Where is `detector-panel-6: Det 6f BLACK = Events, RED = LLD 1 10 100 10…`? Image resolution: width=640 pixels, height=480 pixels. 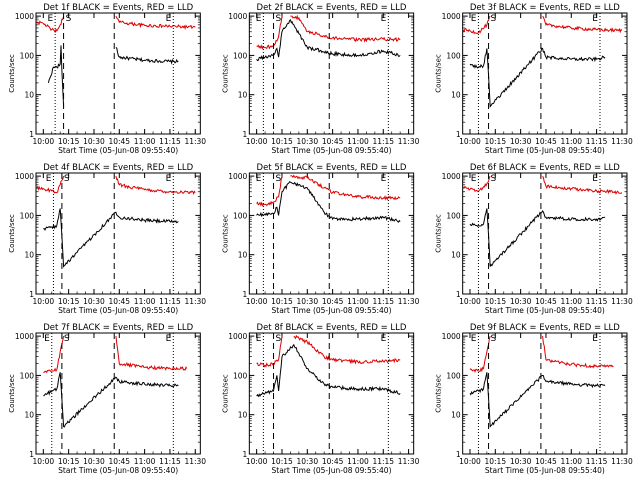
detector-panel-6: Det 6f BLACK = Events, RED = LLD 1 10 100 10… is located at coordinates (534, 239).